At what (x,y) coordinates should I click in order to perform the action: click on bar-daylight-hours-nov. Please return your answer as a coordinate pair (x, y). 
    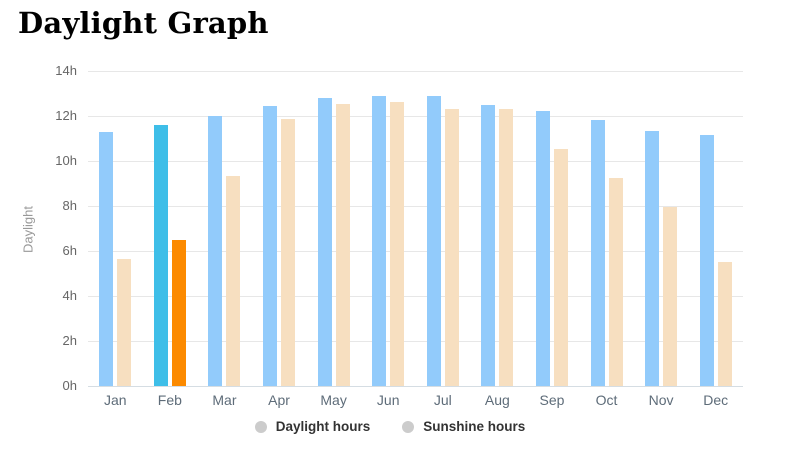
    Looking at the image, I should click on (652, 258).